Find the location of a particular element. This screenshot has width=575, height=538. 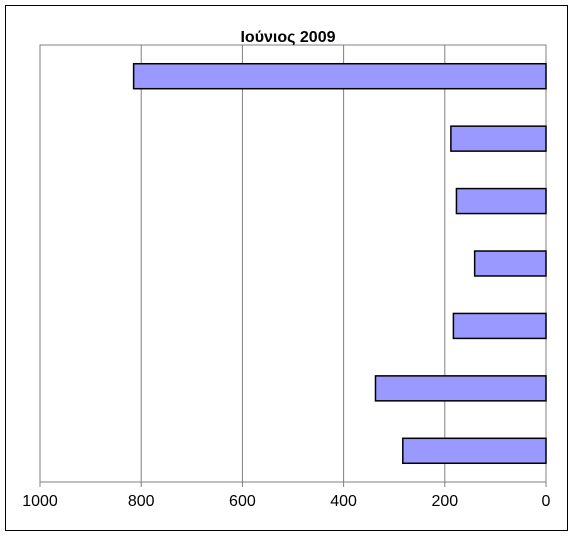

x-axis-ticks: 1000 800 600 400 200 0 is located at coordinates (286, 496).